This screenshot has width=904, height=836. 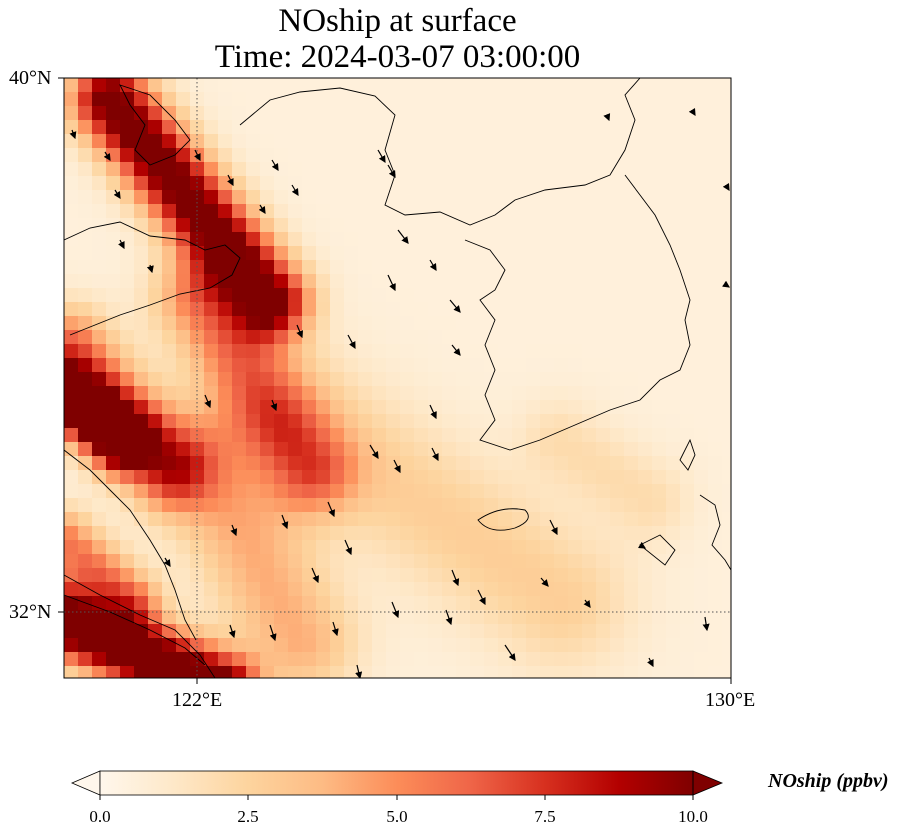 What do you see at coordinates (359, 671) in the screenshot?
I see `wind-arrow` at bounding box center [359, 671].